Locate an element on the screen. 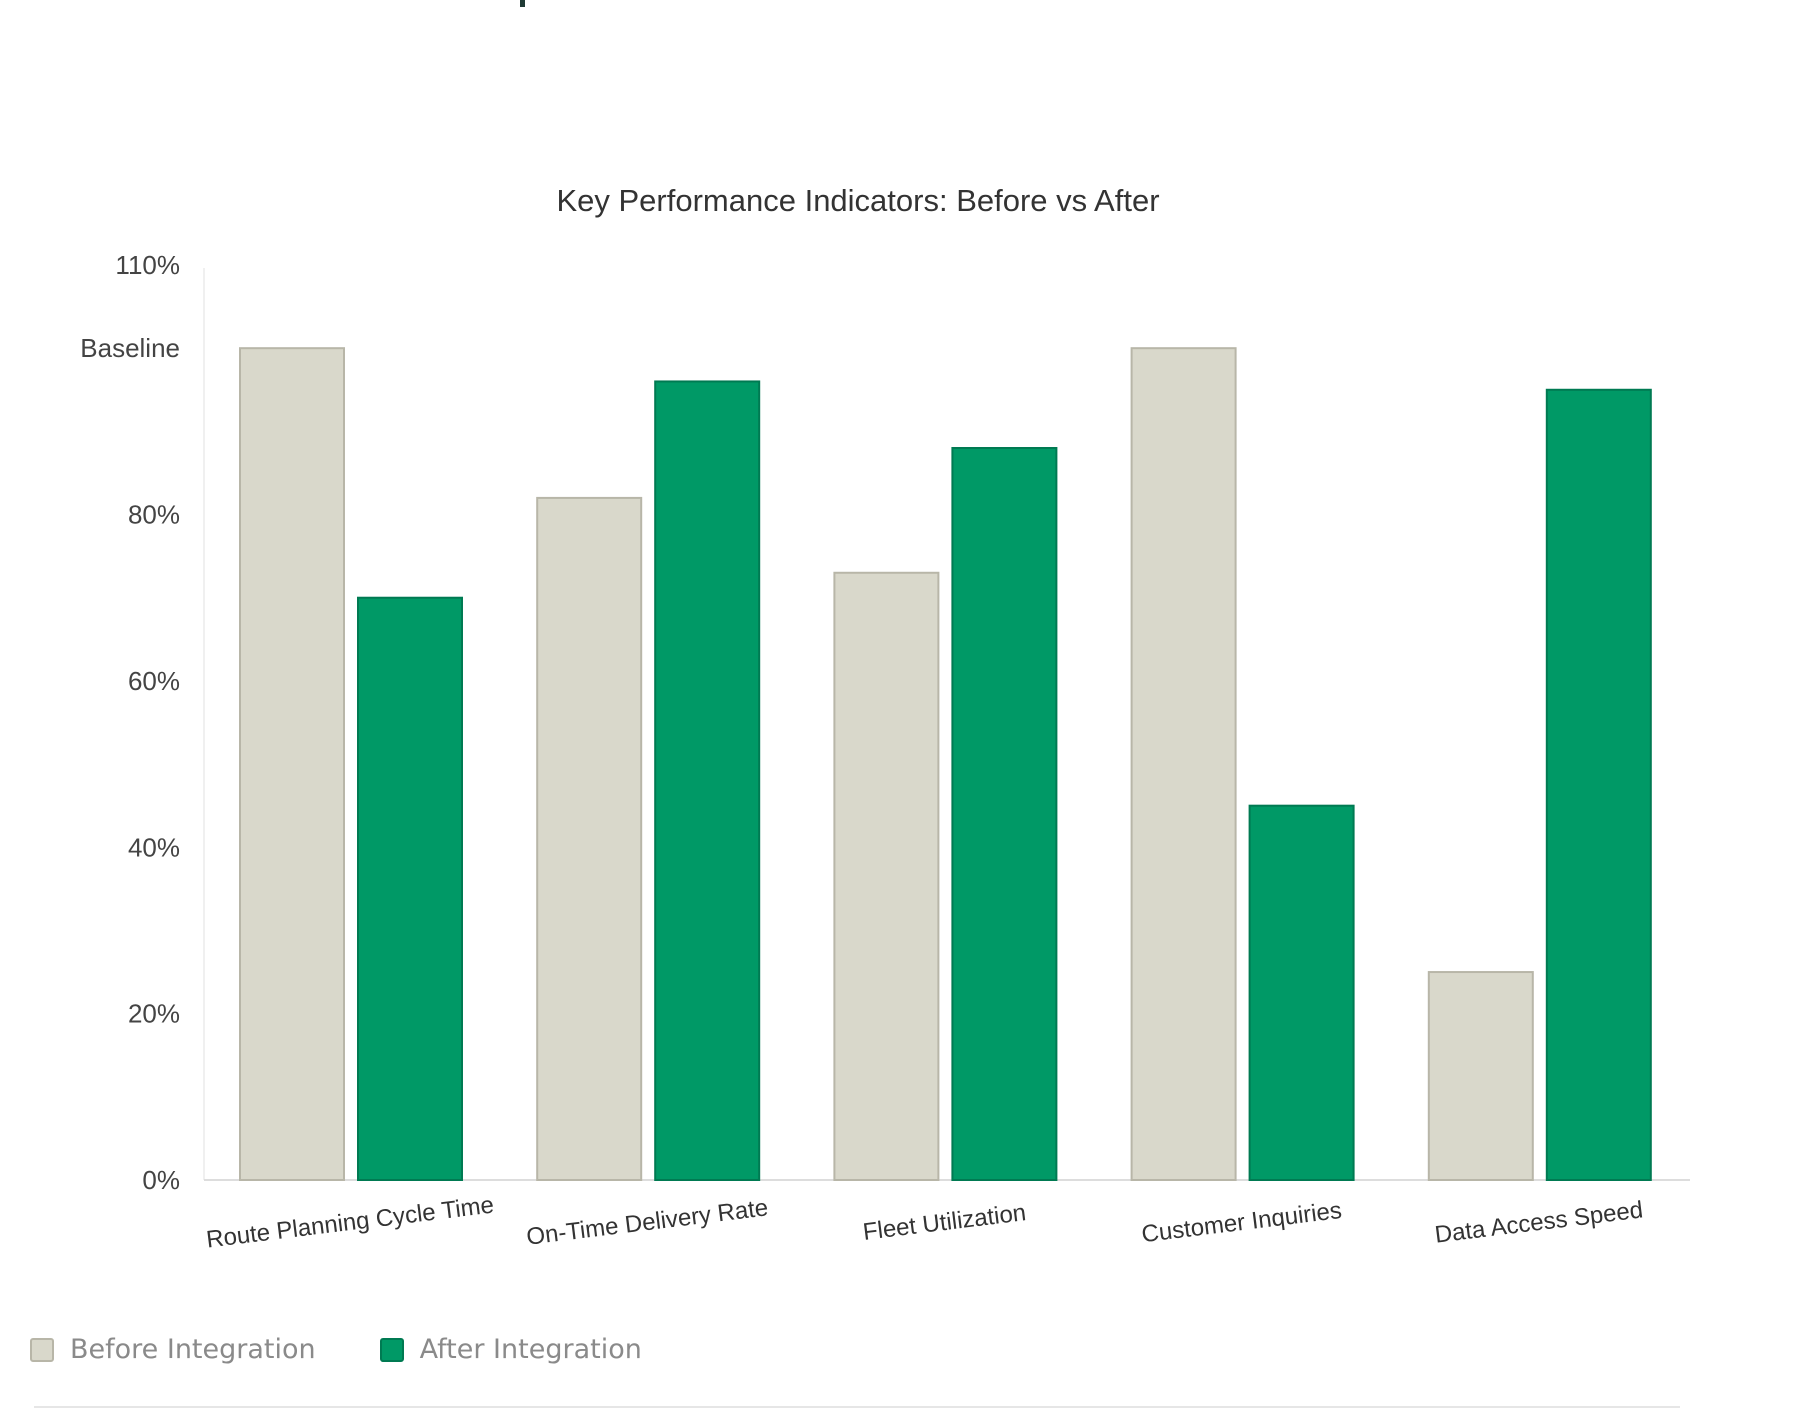 This screenshot has height=1418, width=1796. legend-label-before: Before Integration is located at coordinates (193, 1349).